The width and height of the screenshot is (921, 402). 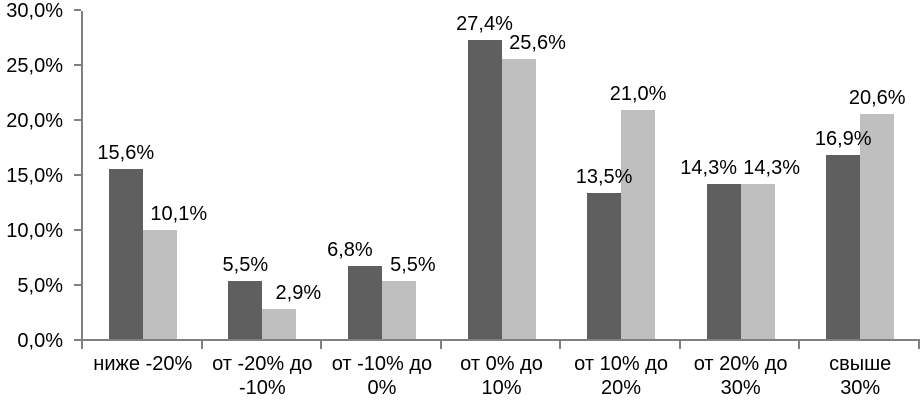 What do you see at coordinates (638, 94) in the screenshot?
I see `bar-value-label-series2: 21,0%` at bounding box center [638, 94].